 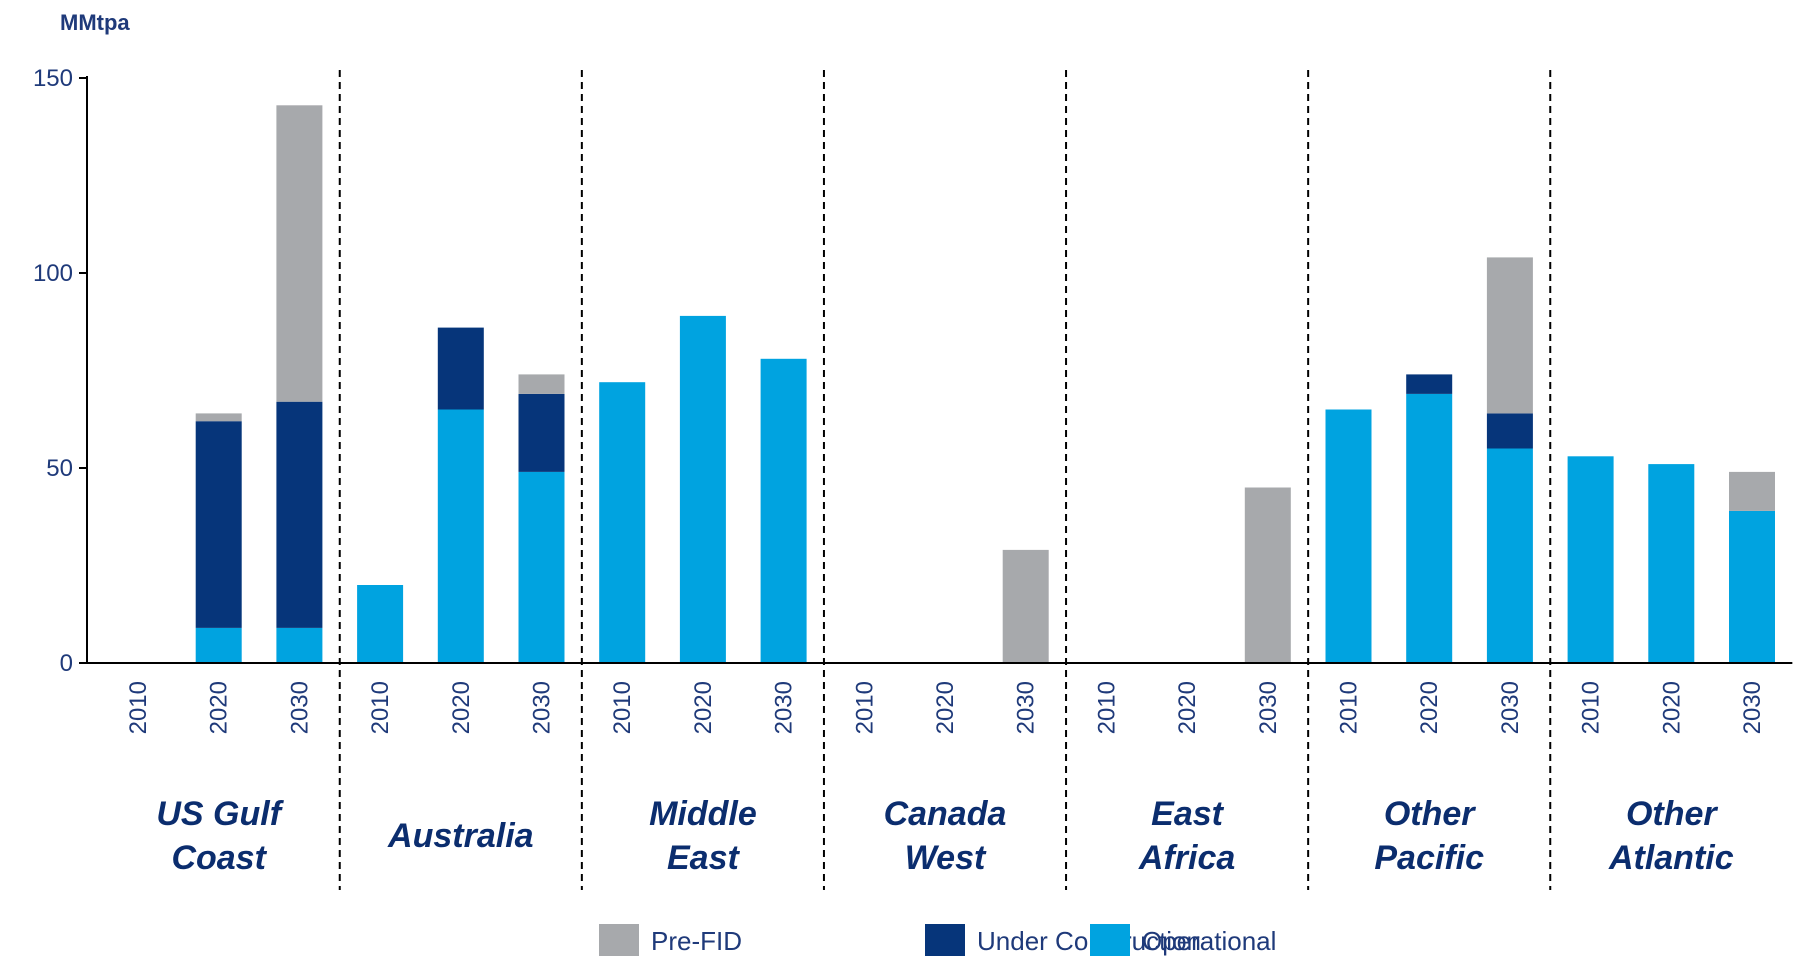 I want to click on group-label: Other Pacific, so click(x=1429, y=836).